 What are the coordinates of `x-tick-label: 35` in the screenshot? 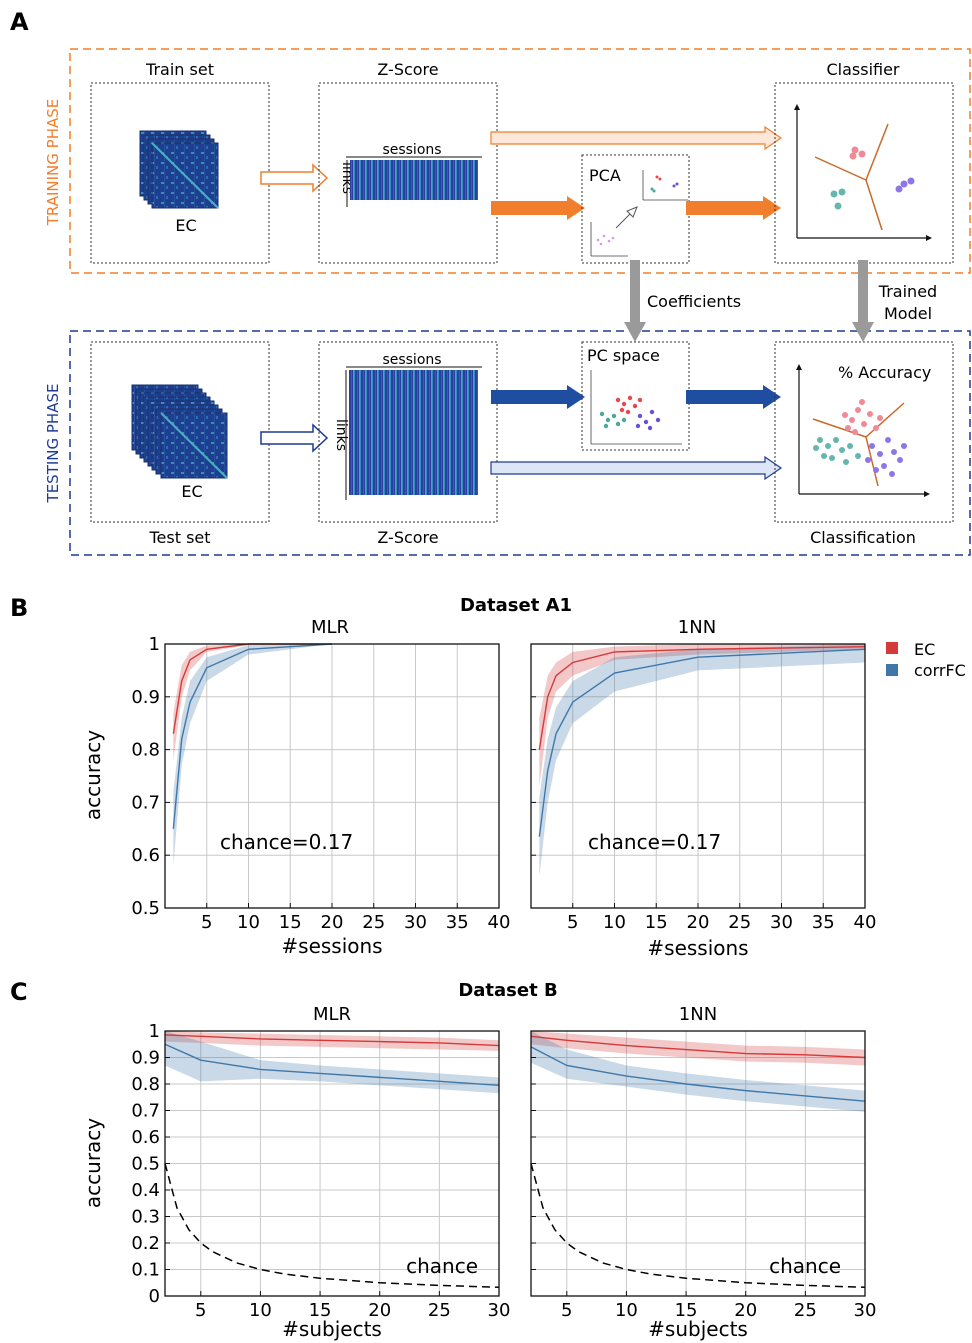 It's located at (457, 922).